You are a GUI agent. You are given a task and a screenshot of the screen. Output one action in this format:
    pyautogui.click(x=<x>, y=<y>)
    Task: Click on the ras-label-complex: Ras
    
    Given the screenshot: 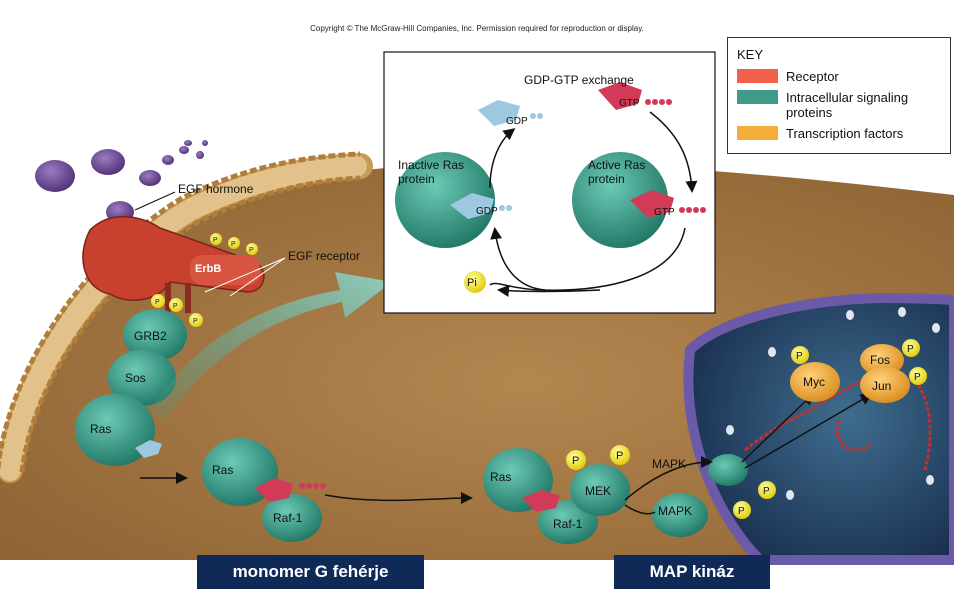 What is the action you would take?
    pyautogui.click(x=500, y=477)
    